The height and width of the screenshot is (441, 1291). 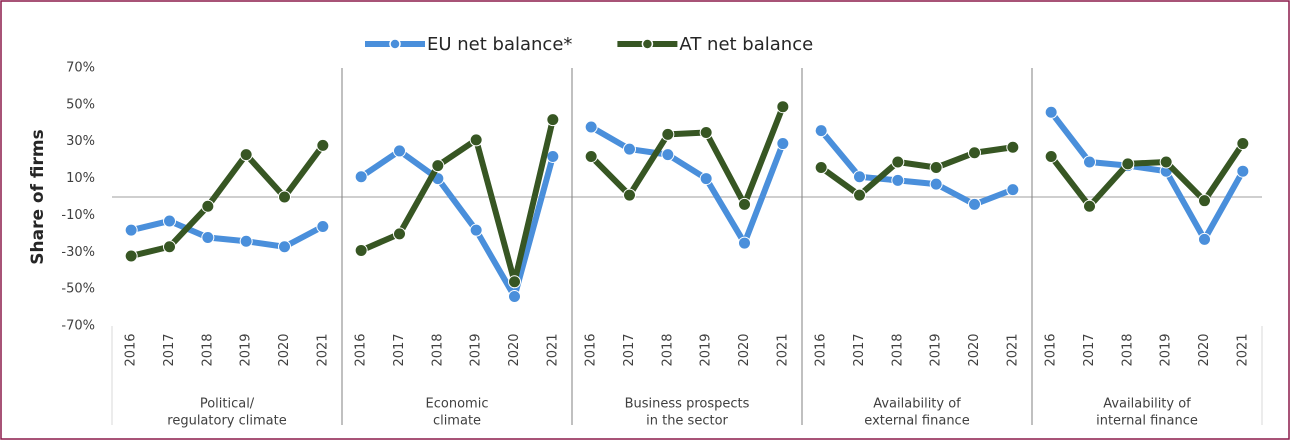 I want to click on legend-label: EU net balance*, so click(x=499, y=44).